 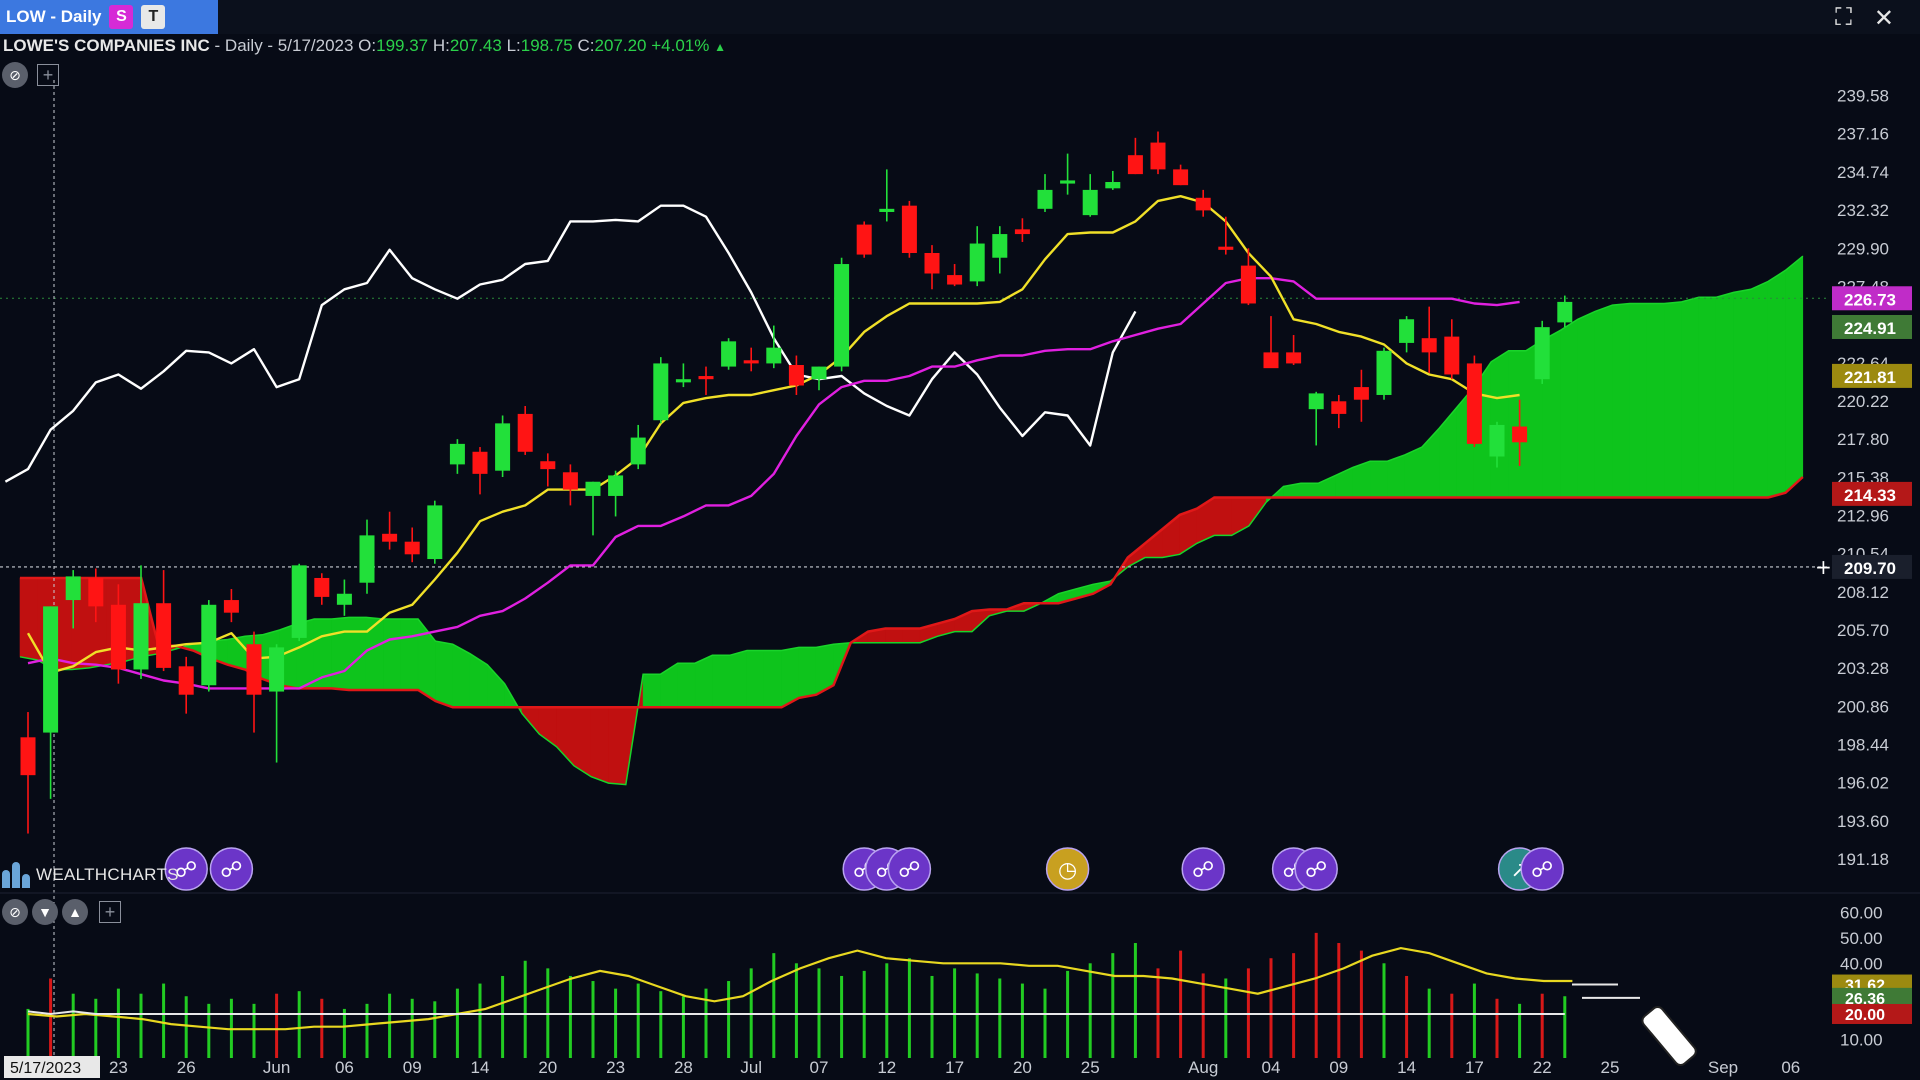 What do you see at coordinates (412, 1067) in the screenshot?
I see `x-tick-label: 09` at bounding box center [412, 1067].